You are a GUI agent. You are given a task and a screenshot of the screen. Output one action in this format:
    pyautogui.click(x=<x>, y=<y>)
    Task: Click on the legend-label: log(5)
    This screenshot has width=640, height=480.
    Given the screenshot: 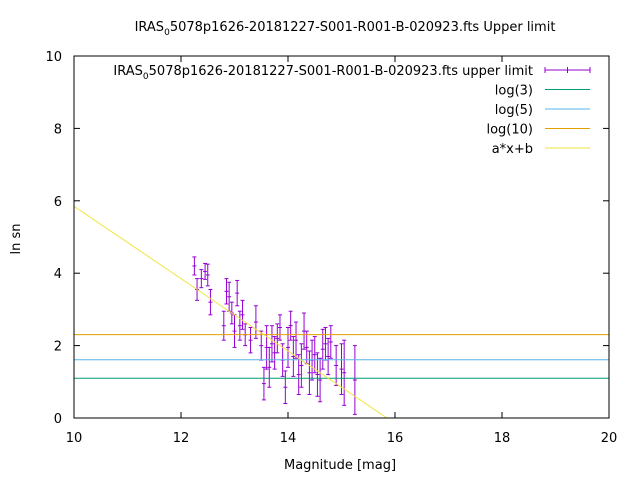 What is the action you would take?
    pyautogui.click(x=514, y=110)
    